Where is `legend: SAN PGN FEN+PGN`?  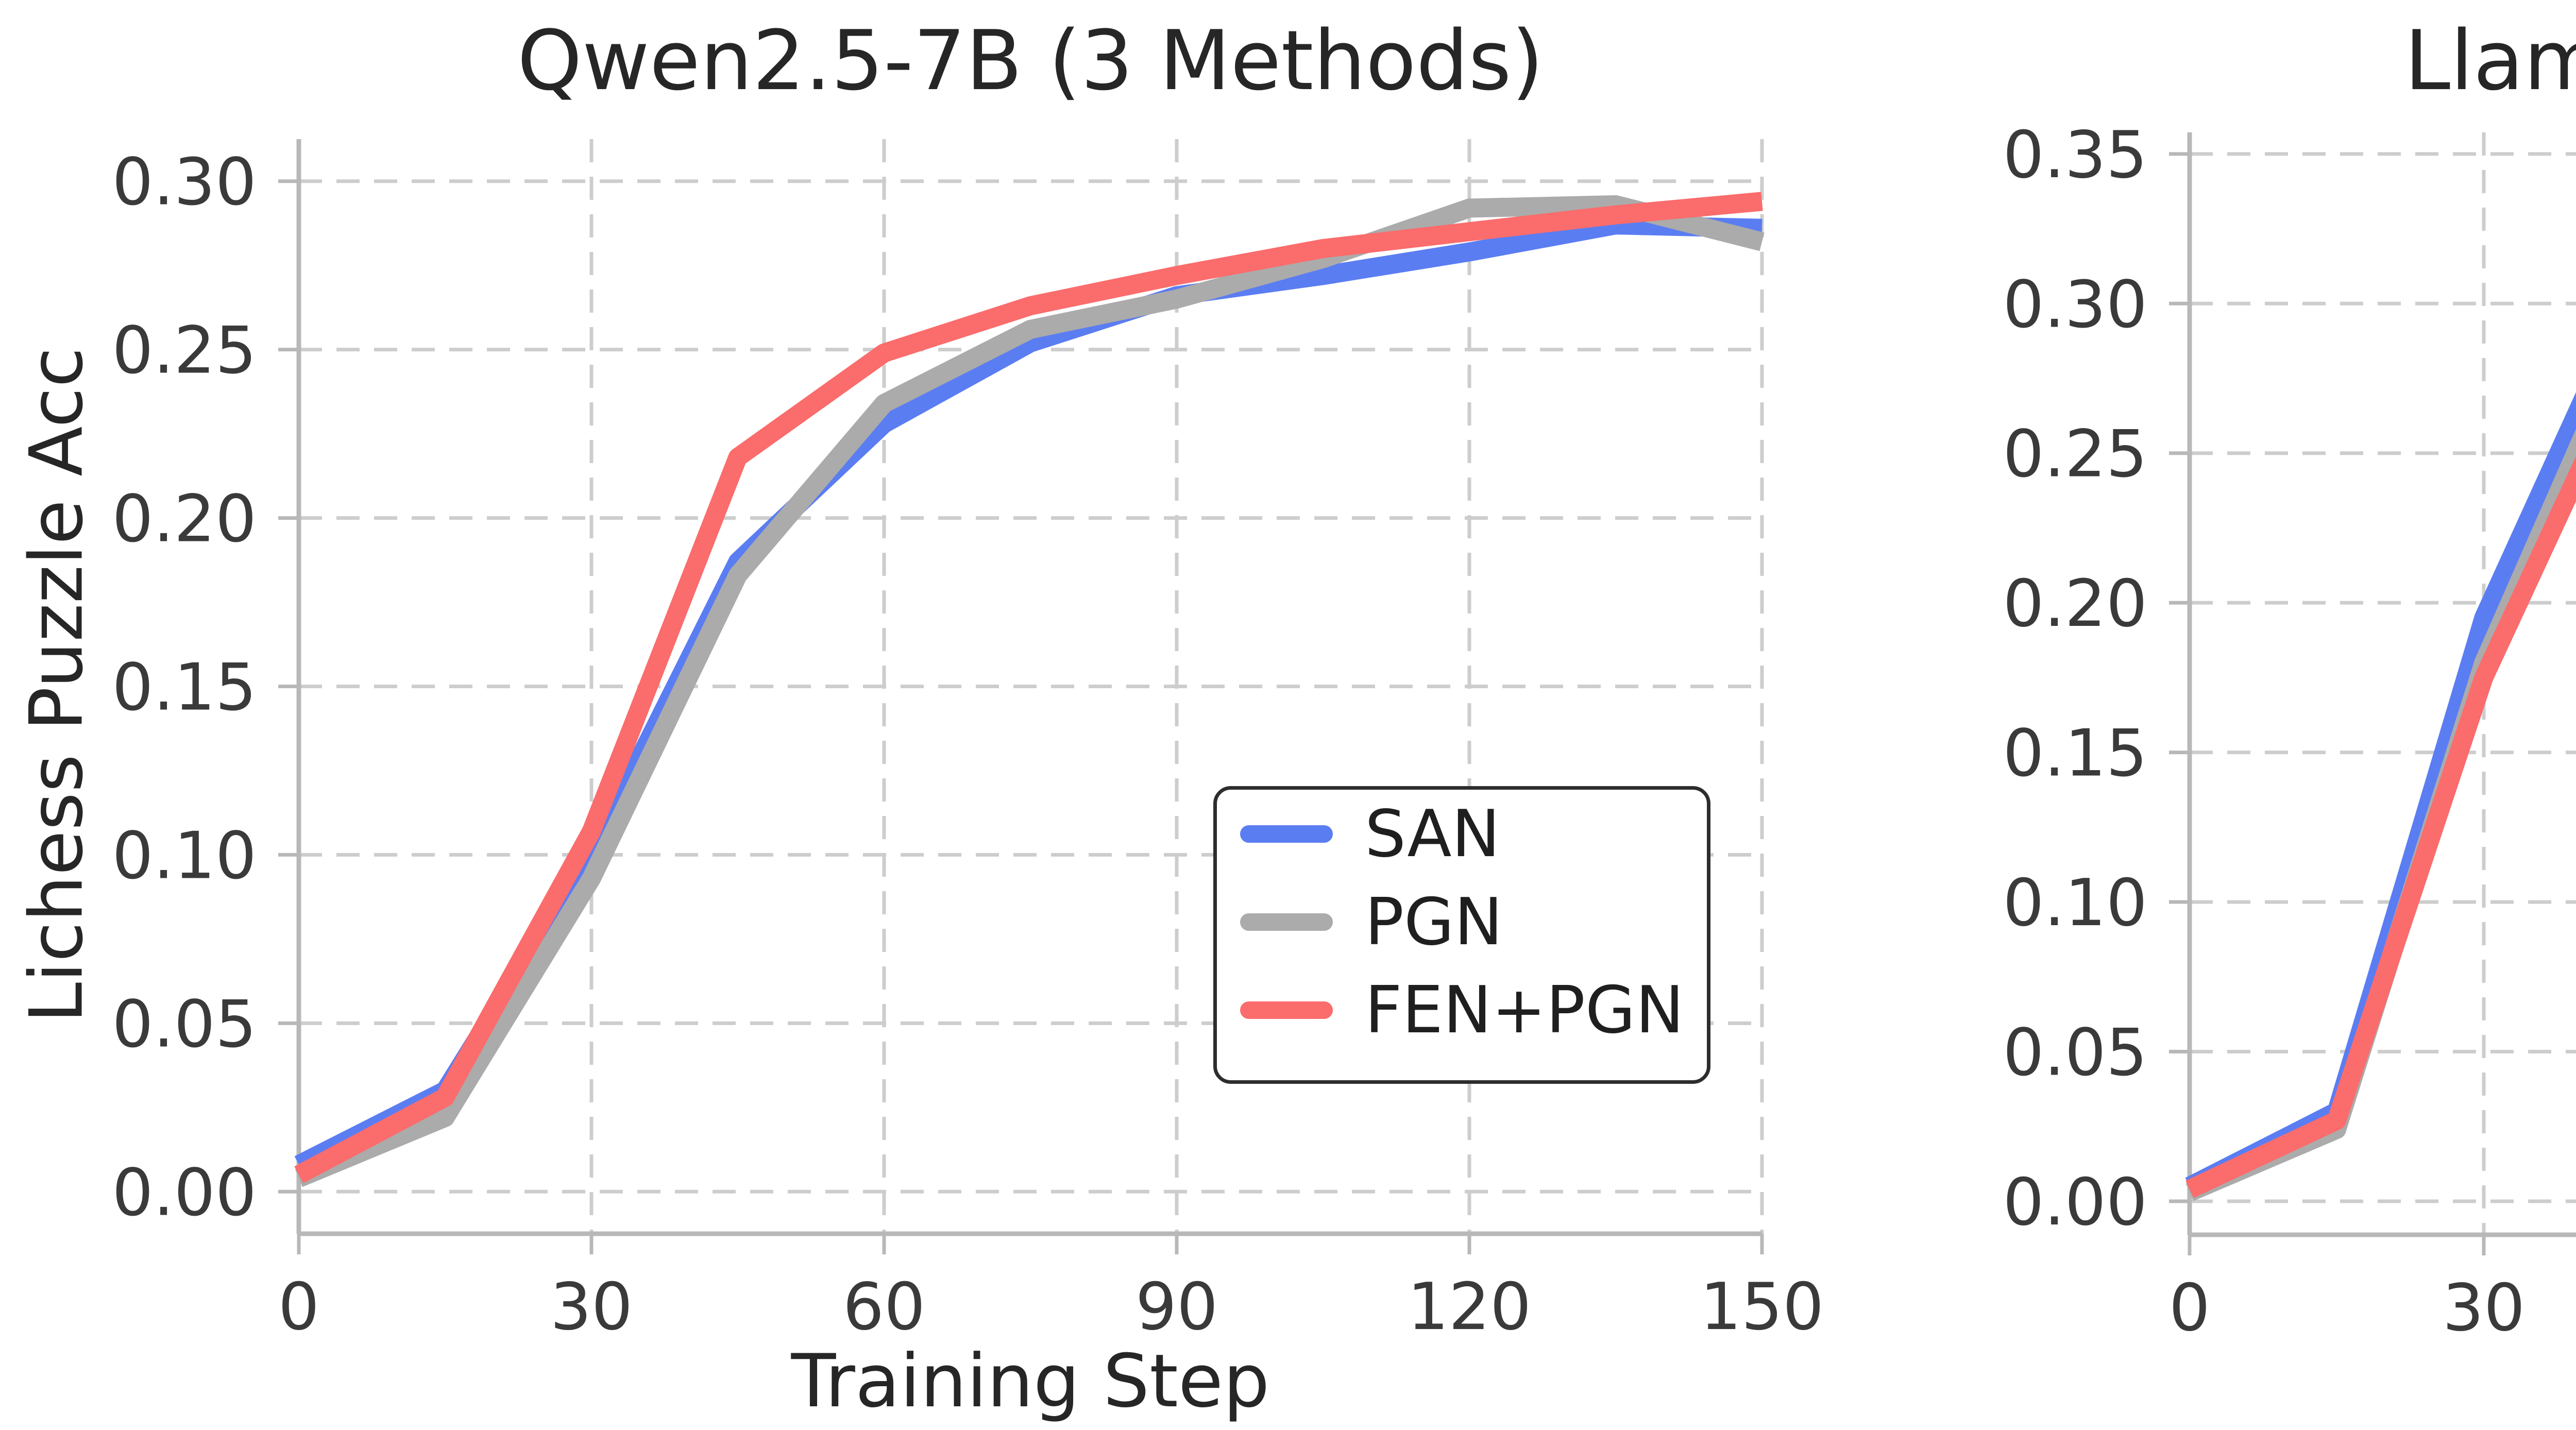 legend: SAN PGN FEN+PGN is located at coordinates (1461, 935).